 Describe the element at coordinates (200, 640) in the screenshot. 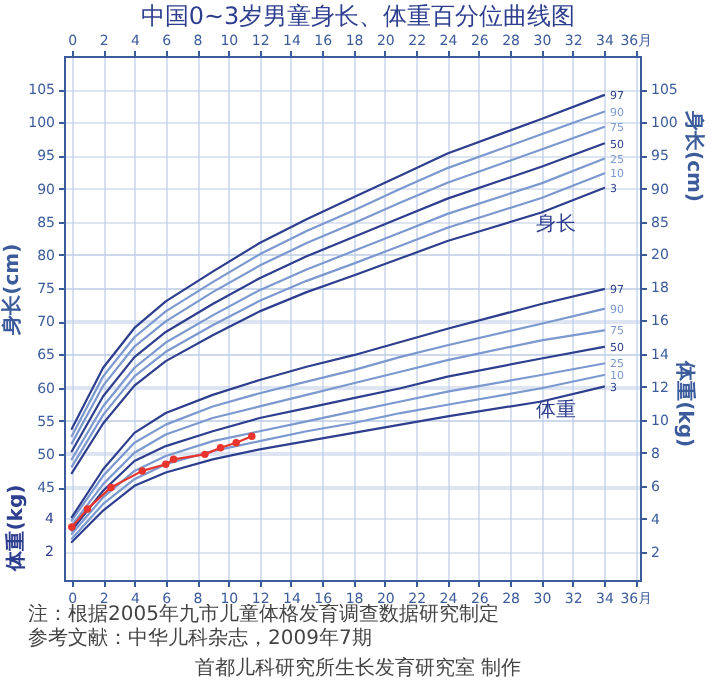

I see `text: 参考文献：中华儿科杂志，2009年7期` at that location.